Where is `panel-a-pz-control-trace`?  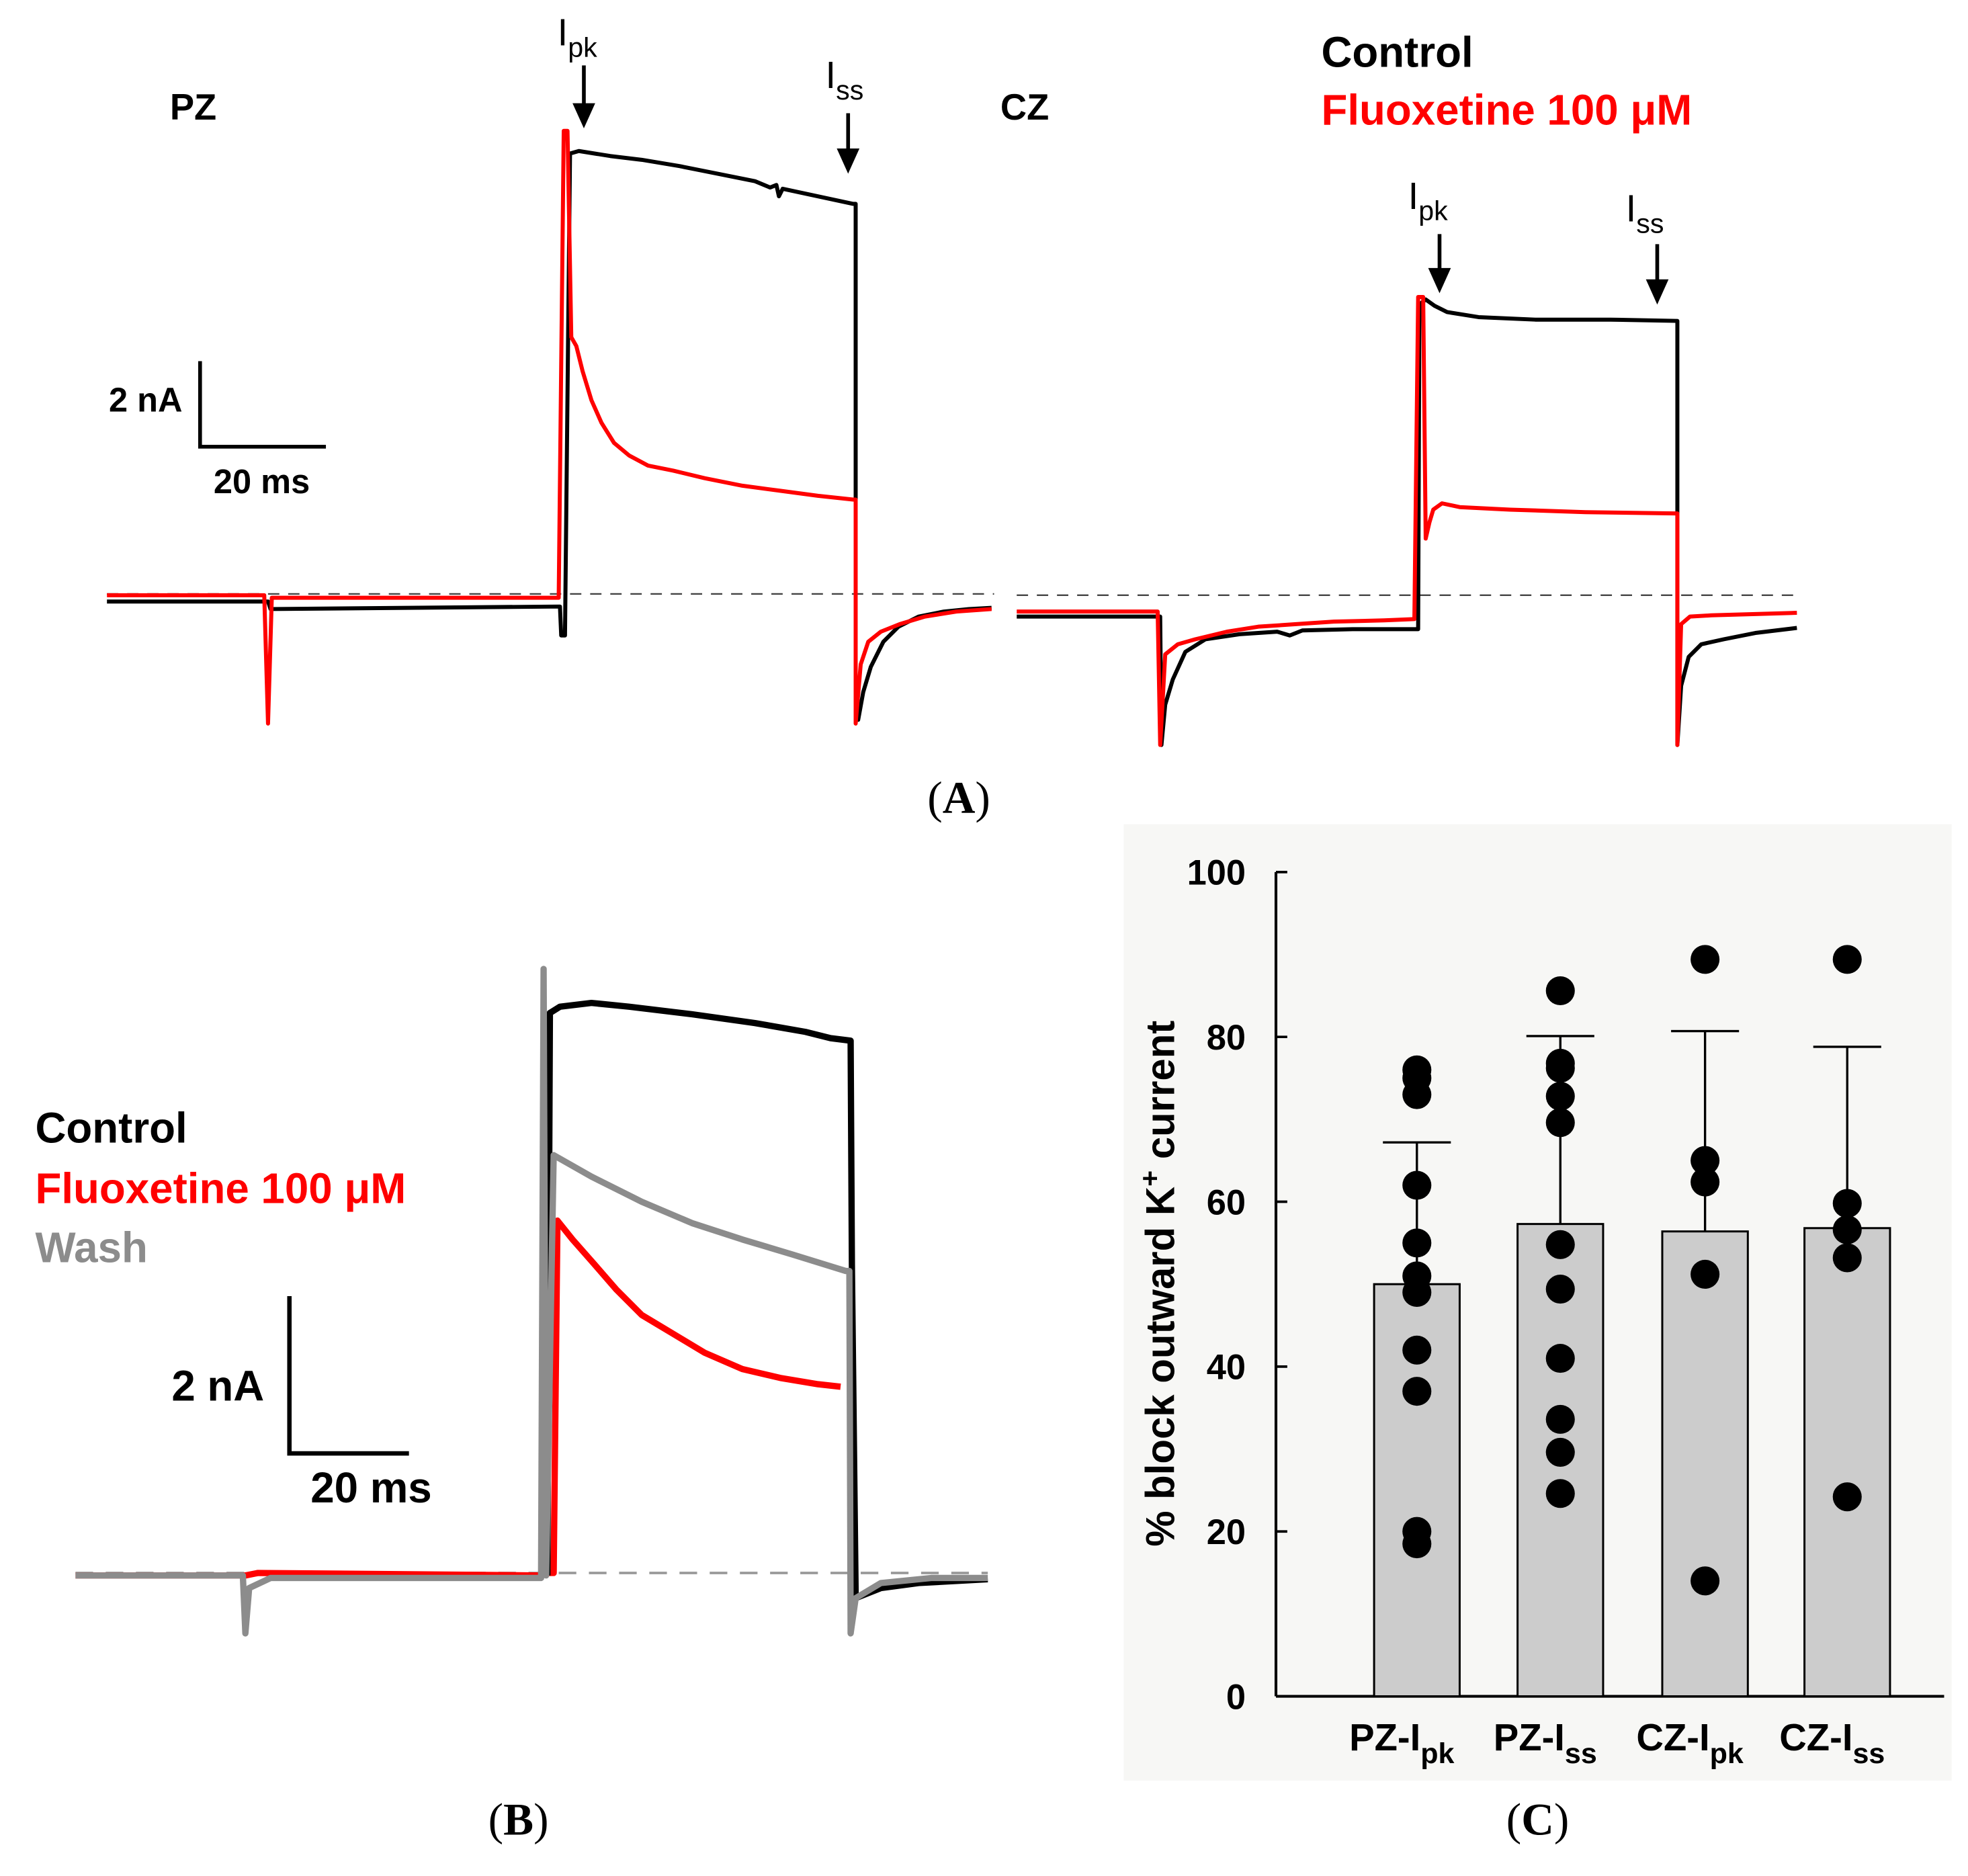
panel-a-pz-control-trace is located at coordinates (549, 435).